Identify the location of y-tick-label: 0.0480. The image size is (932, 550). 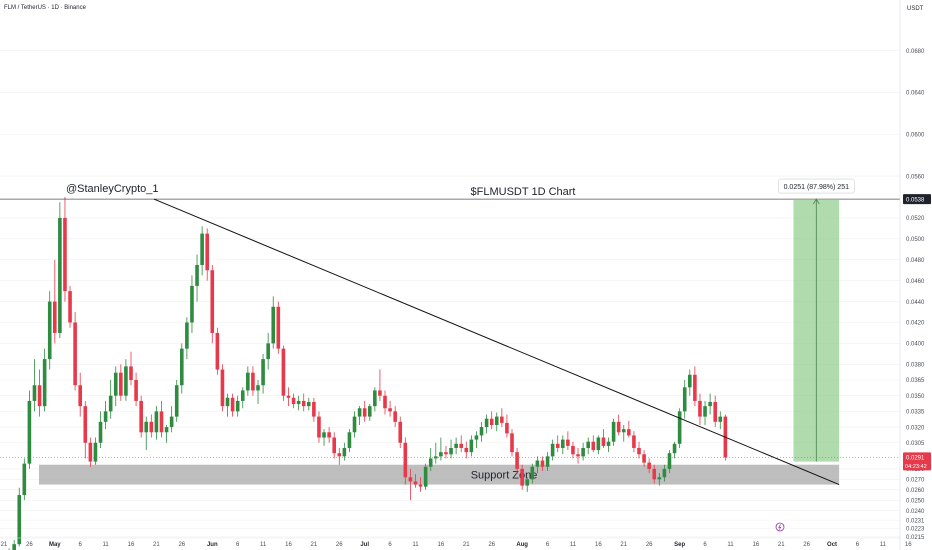
(915, 261).